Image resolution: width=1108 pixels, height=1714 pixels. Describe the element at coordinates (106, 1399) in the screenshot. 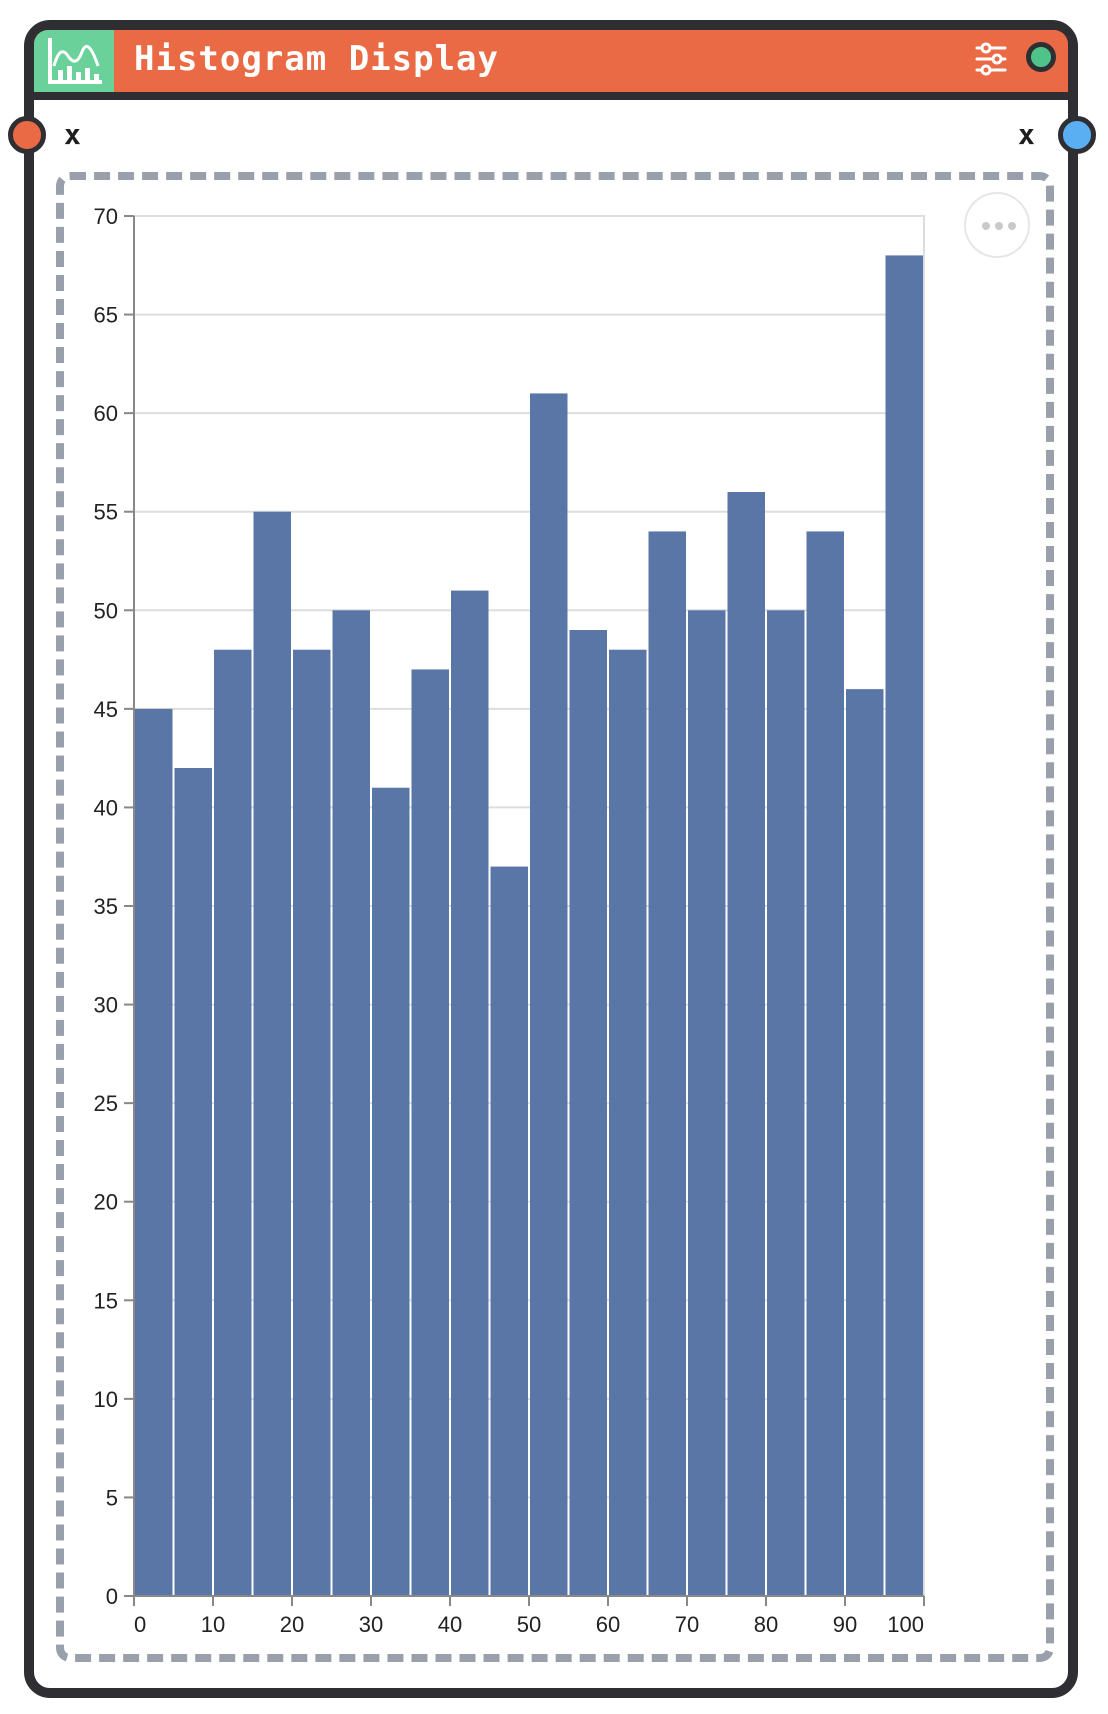

I see `y-tick-label: 10` at that location.